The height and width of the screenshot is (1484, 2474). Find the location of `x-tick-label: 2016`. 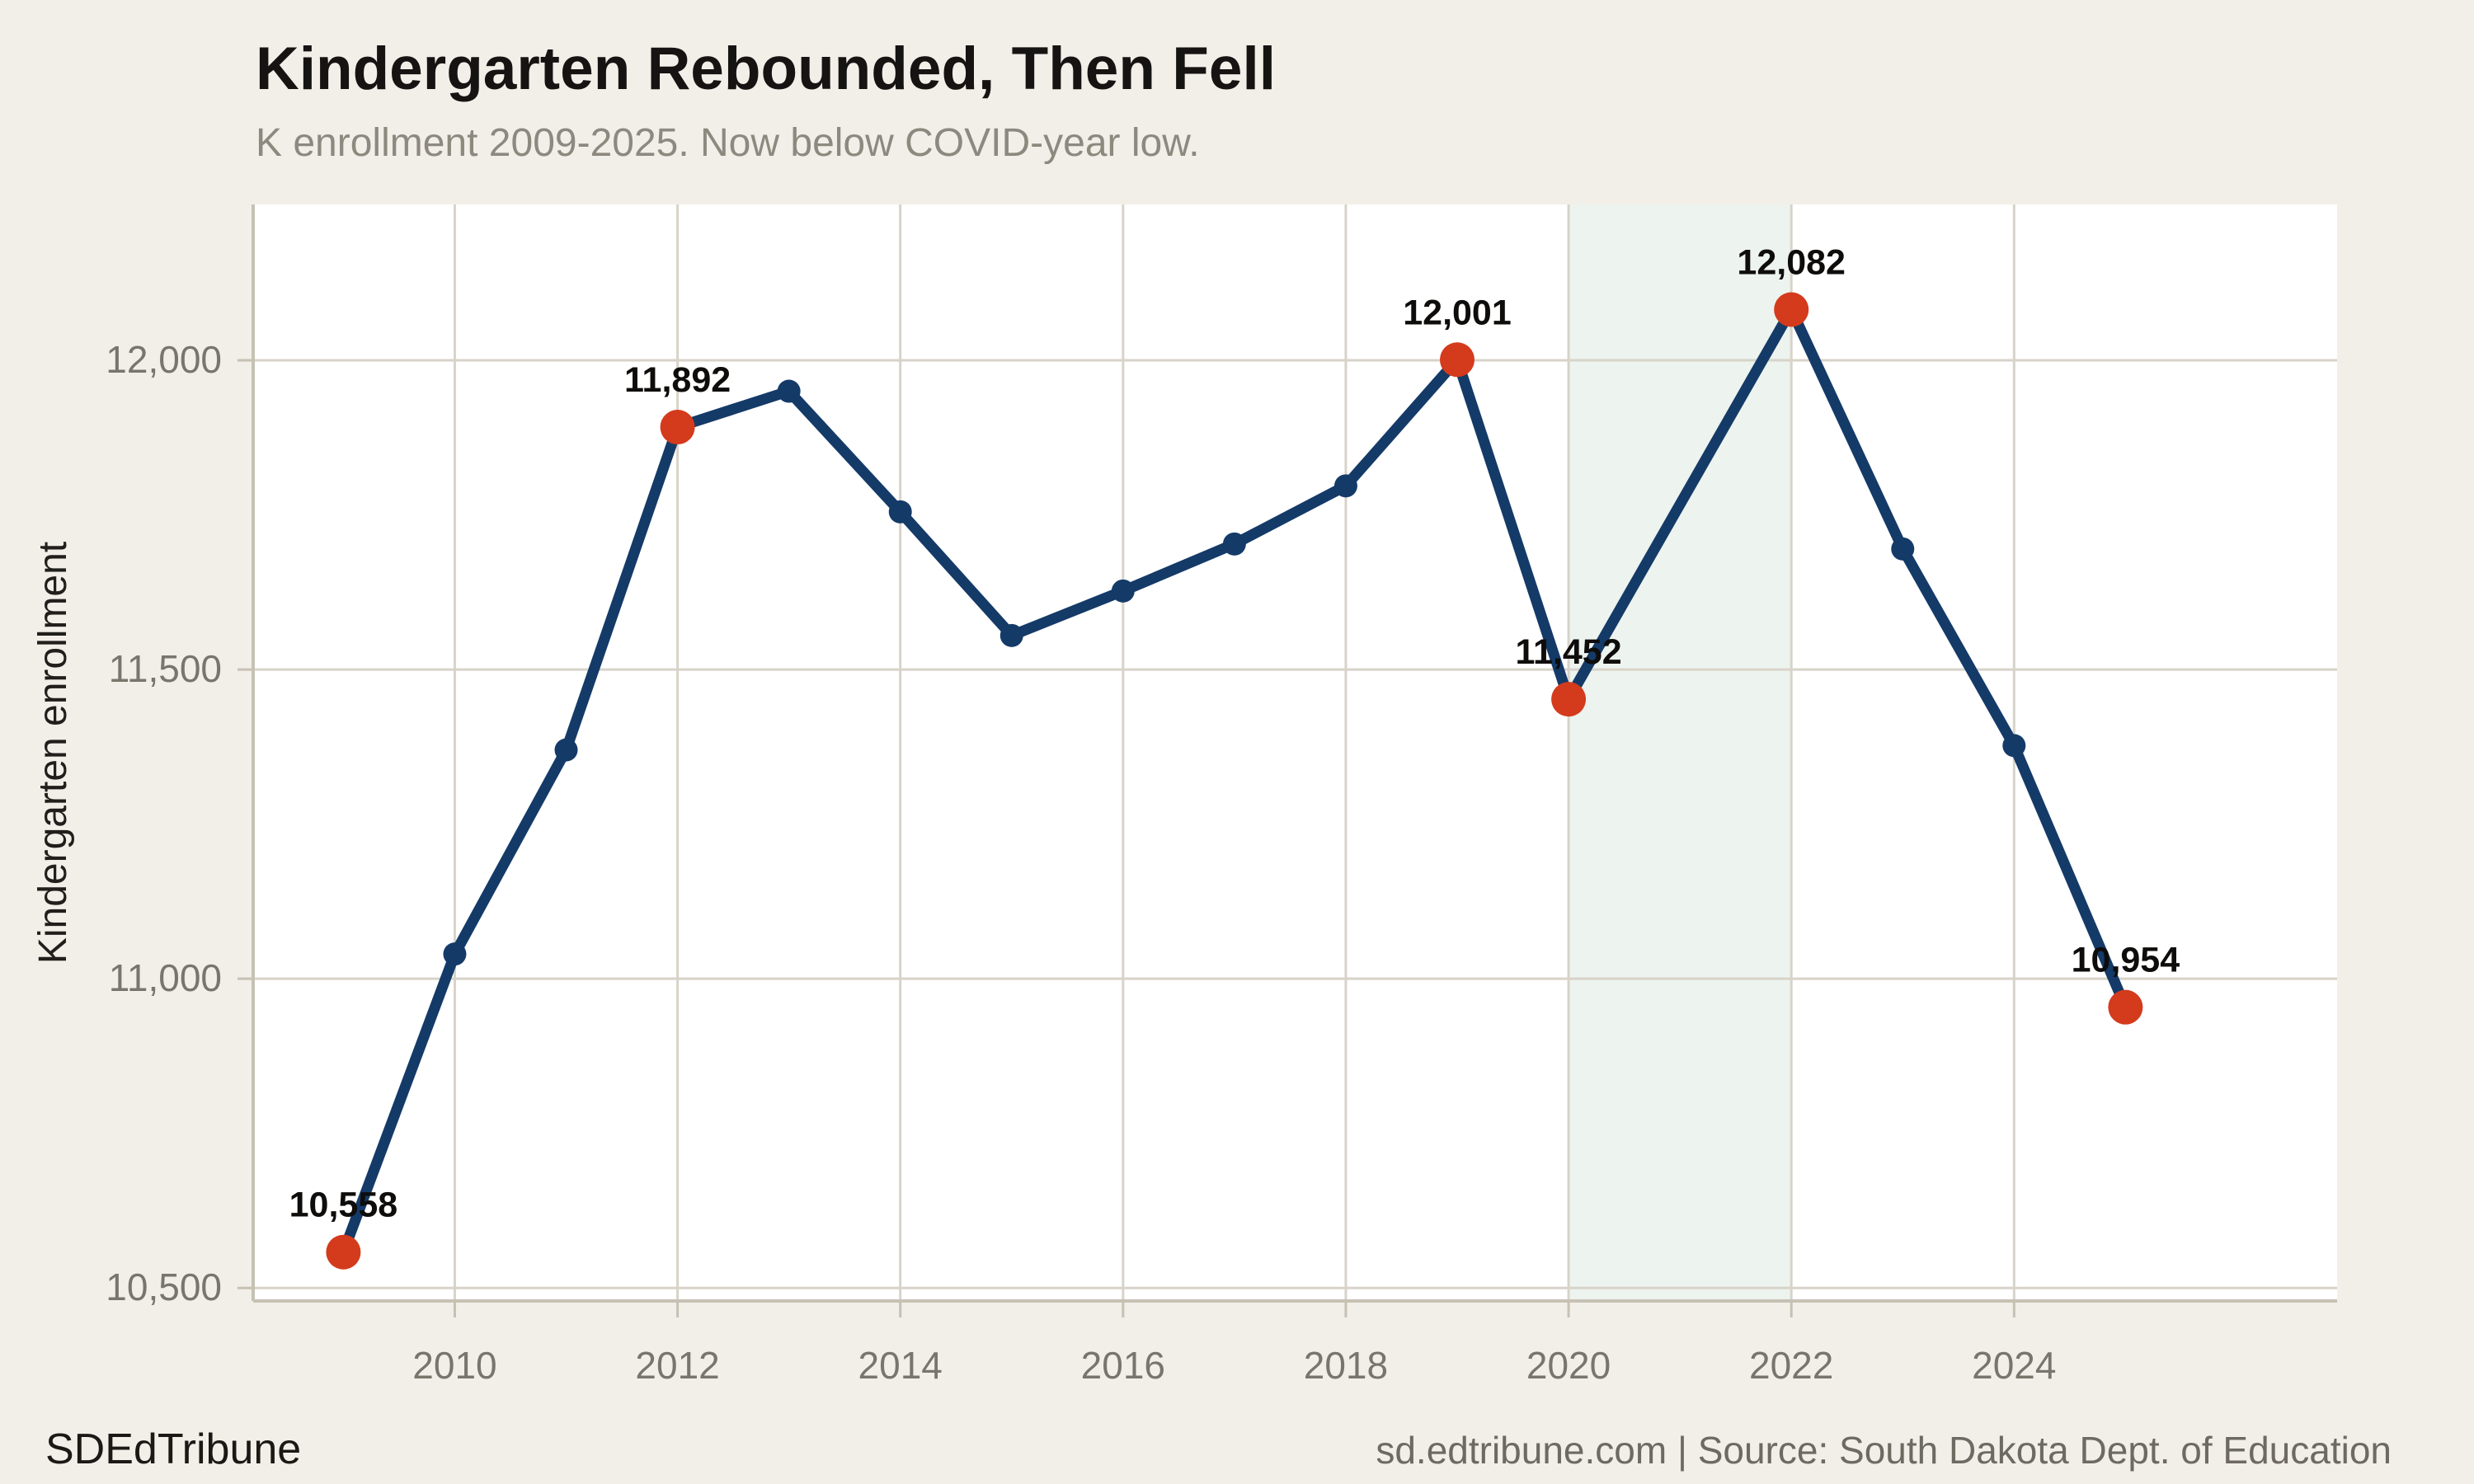

x-tick-label: 2016 is located at coordinates (1123, 1365).